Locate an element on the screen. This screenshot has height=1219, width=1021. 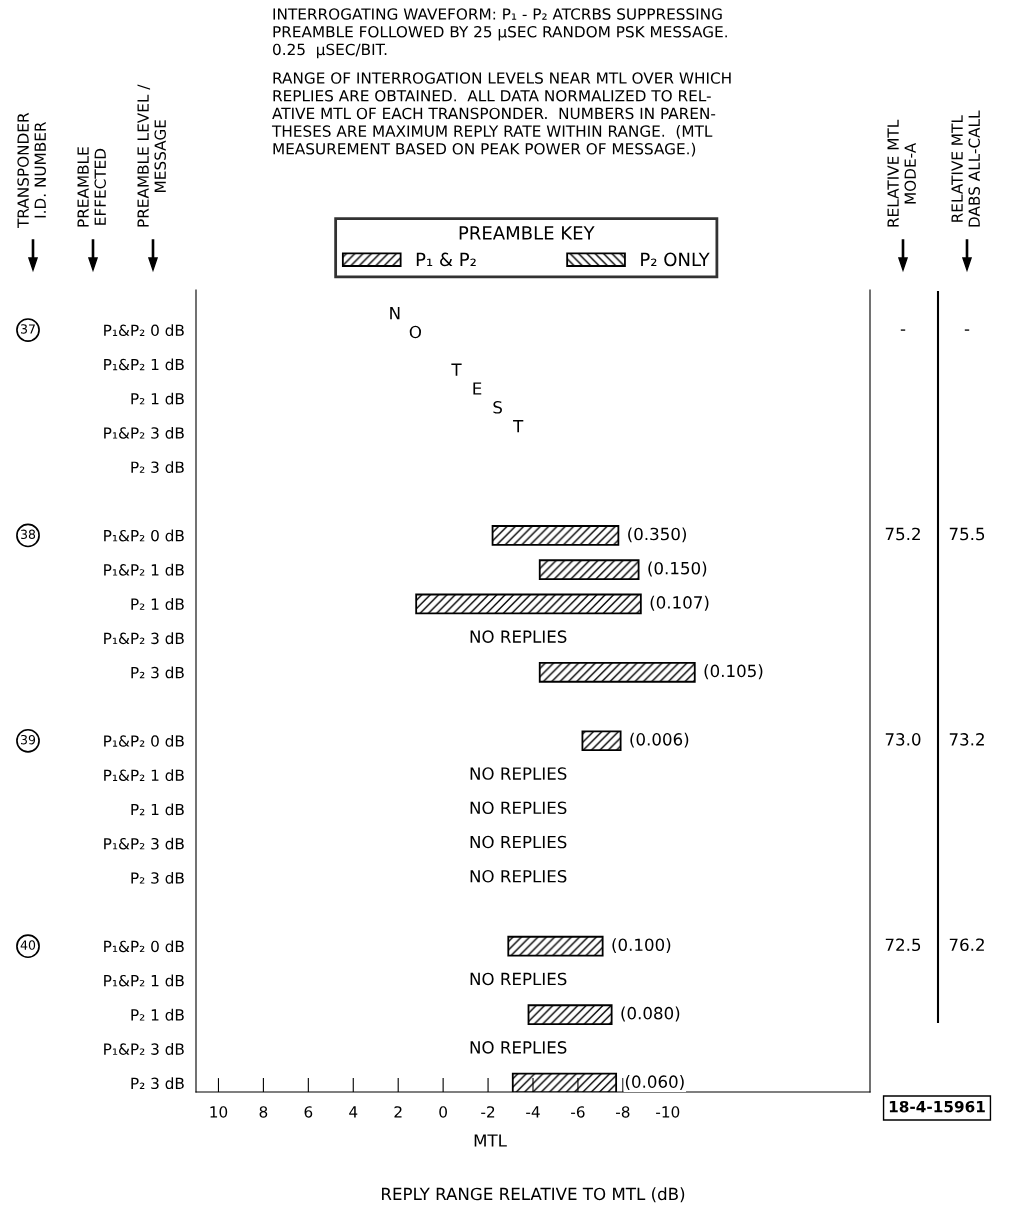
annotation: (0.080) is located at coordinates (650, 1014).